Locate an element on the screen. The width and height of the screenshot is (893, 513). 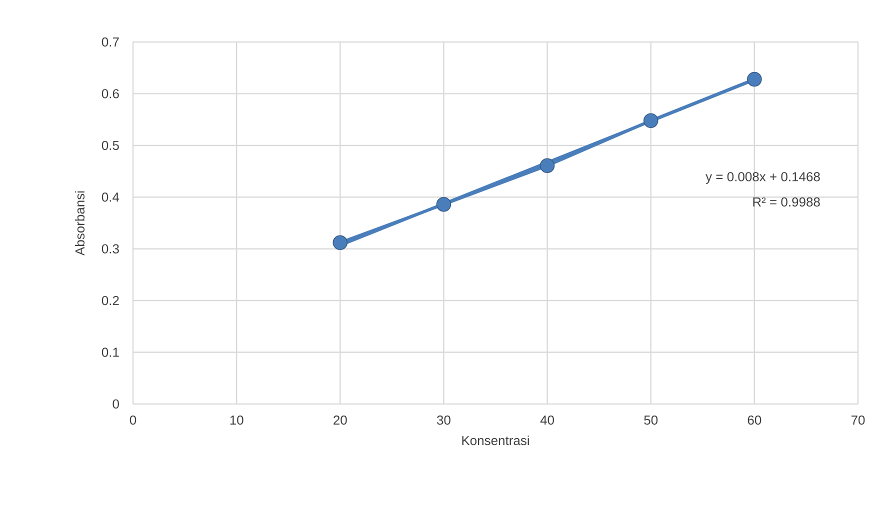
x-tick-label: 40 is located at coordinates (547, 420).